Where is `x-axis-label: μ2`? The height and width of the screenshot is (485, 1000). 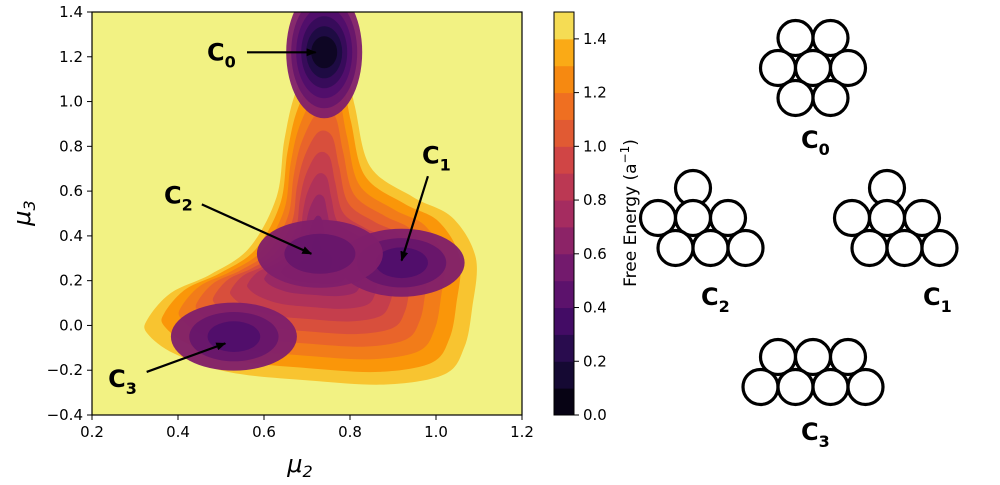 x-axis-label: μ2 is located at coordinates (299, 465).